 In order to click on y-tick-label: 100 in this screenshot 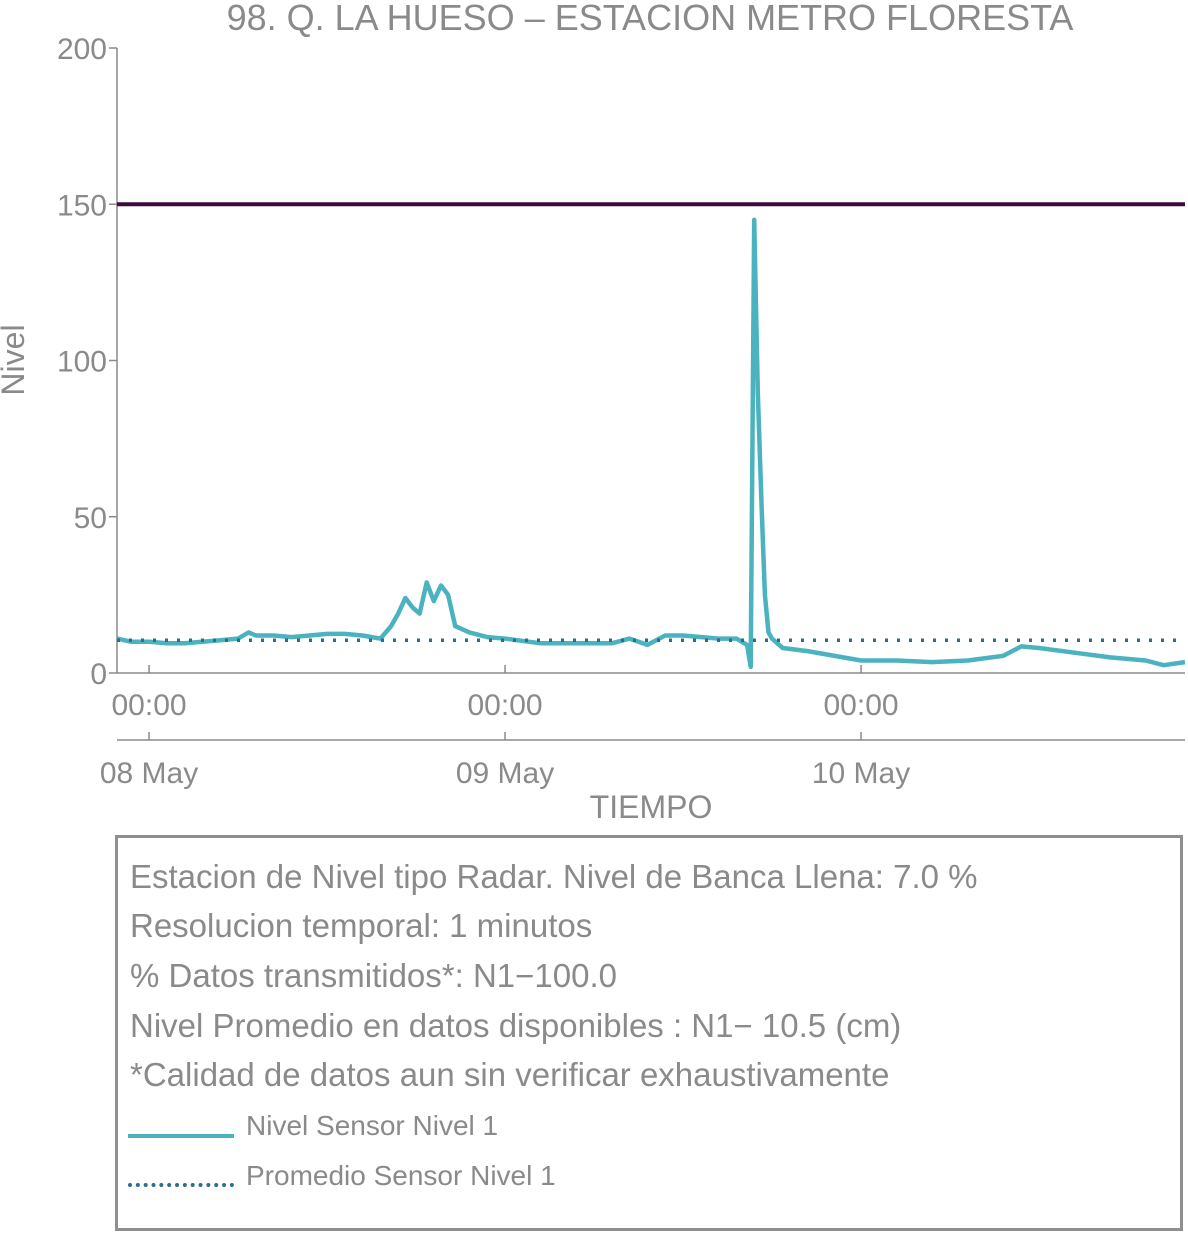, I will do `click(82, 362)`.